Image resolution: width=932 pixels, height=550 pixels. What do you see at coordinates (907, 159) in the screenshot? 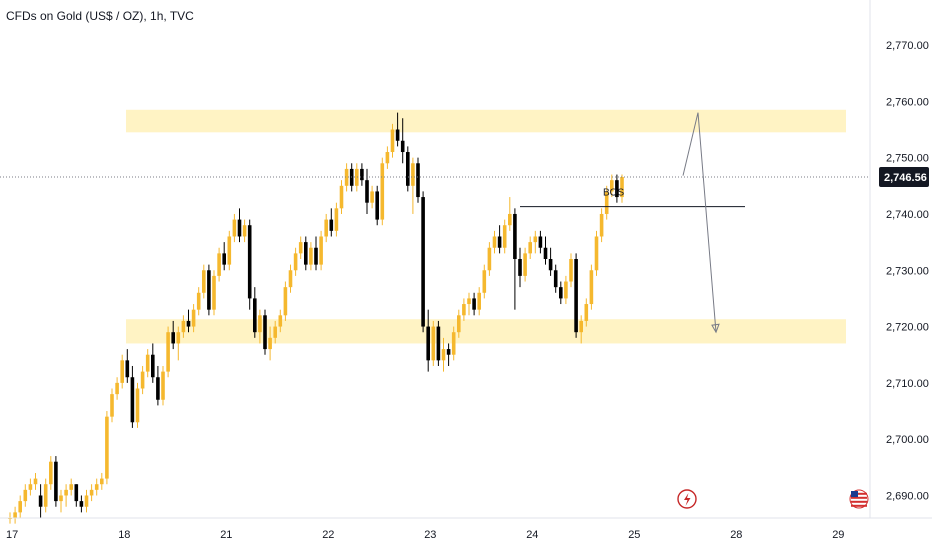
I see `price-tick-label: 2,750.00` at bounding box center [907, 159].